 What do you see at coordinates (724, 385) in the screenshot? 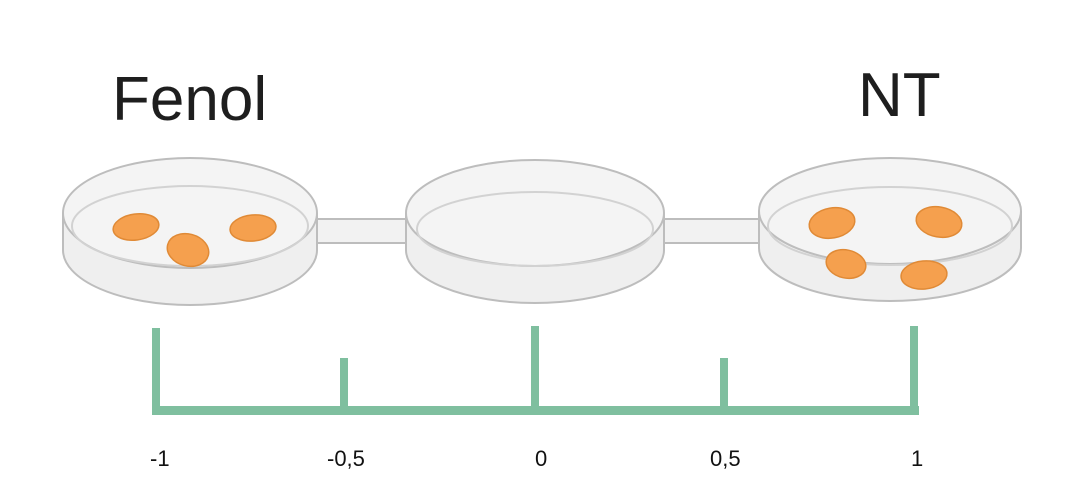
I see `scale-tick-minor-right` at bounding box center [724, 385].